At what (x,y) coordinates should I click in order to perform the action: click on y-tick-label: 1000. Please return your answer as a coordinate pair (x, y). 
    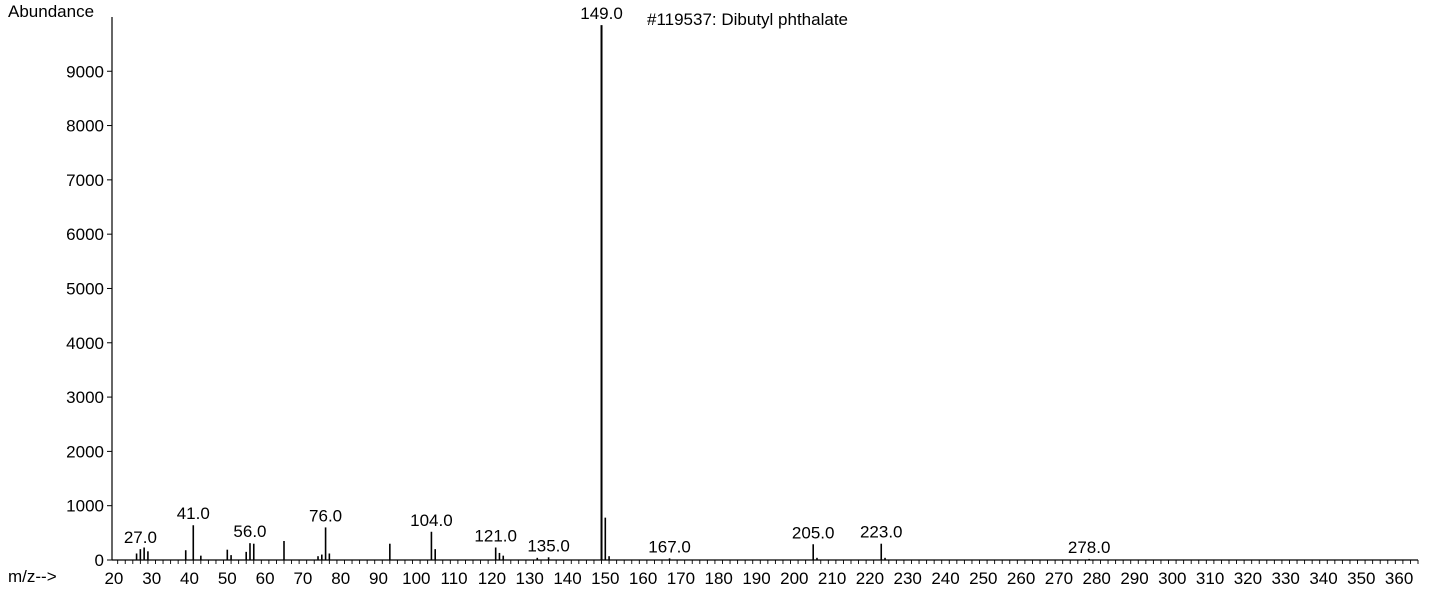
    Looking at the image, I should click on (85, 506).